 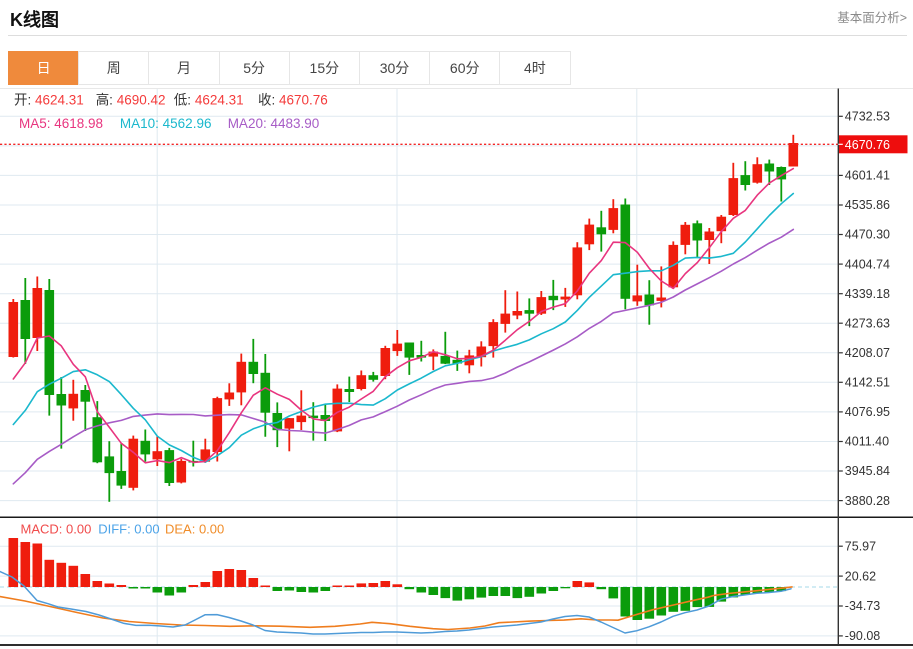 What do you see at coordinates (867, 501) in the screenshot?
I see `svg-text: 3880.28` at bounding box center [867, 501].